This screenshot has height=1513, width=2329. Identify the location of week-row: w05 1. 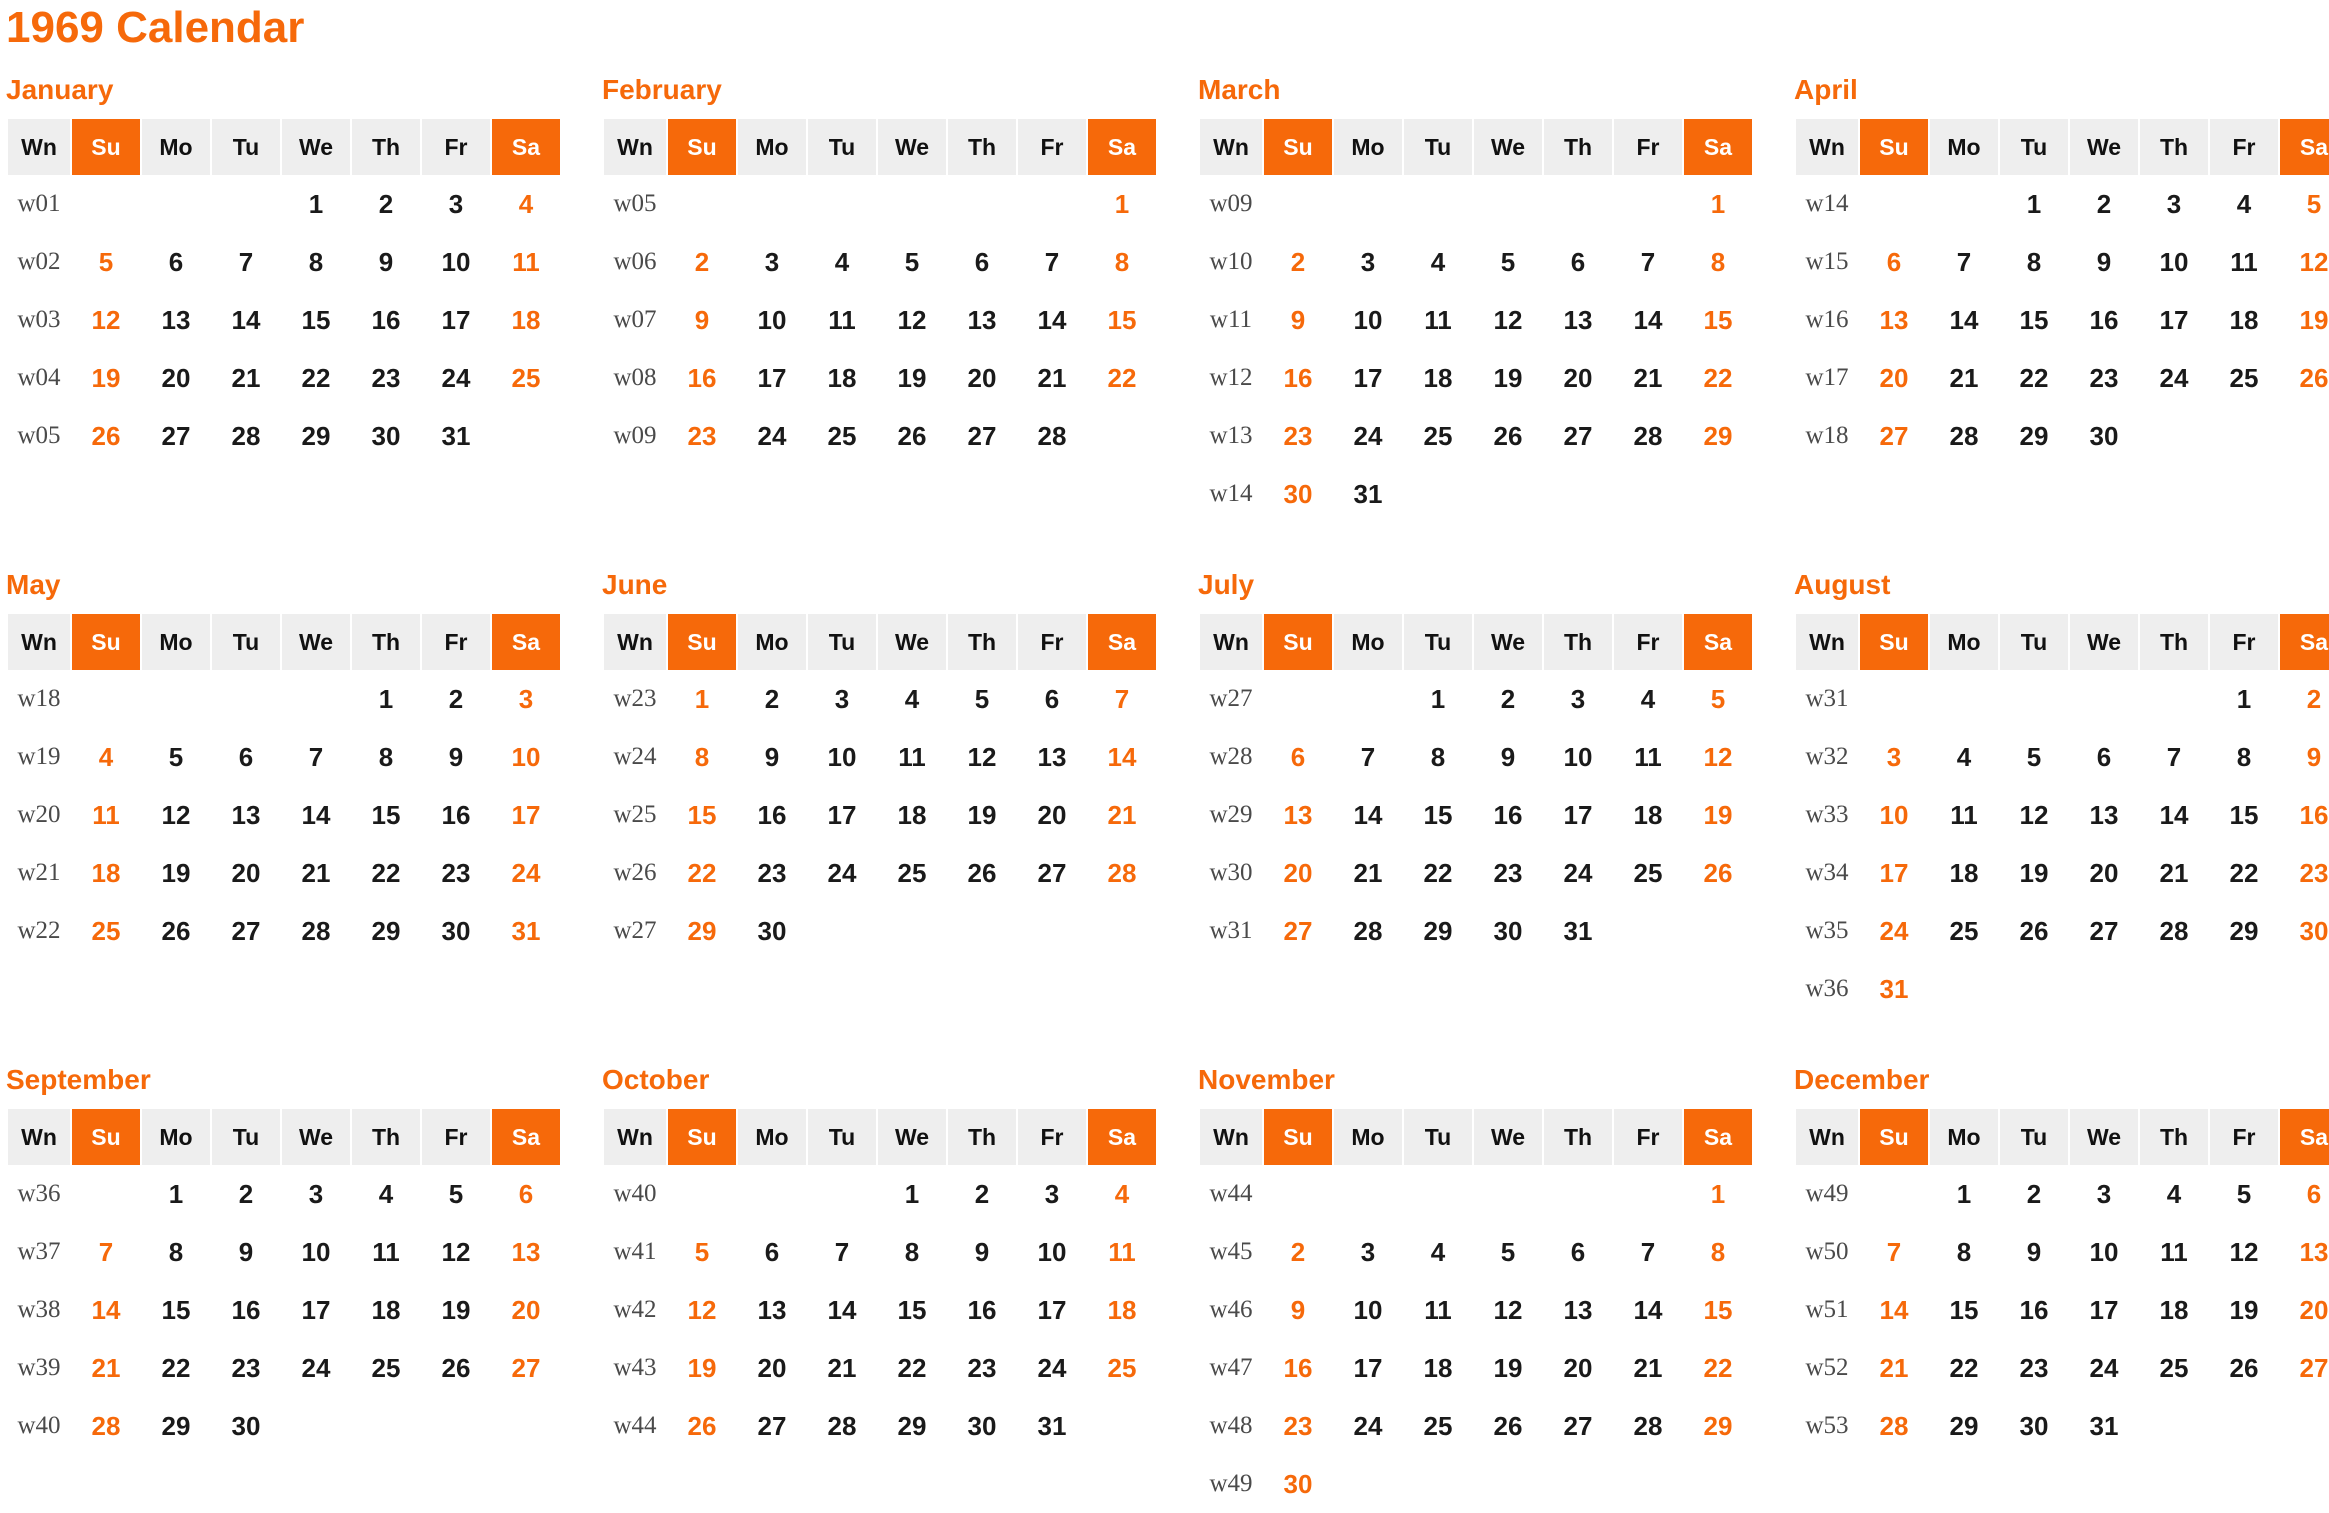
(880, 204).